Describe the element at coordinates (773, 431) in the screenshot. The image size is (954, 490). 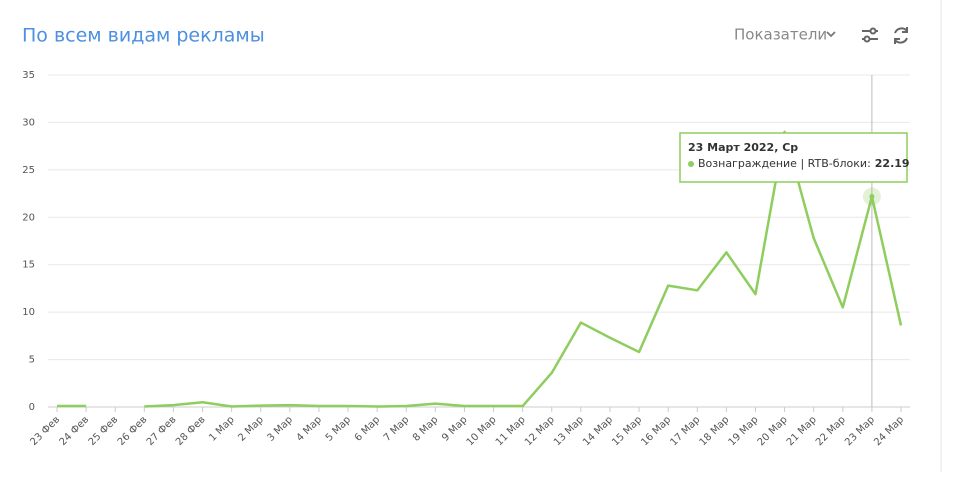
I see `x-tick-label: 20 Мар` at that location.